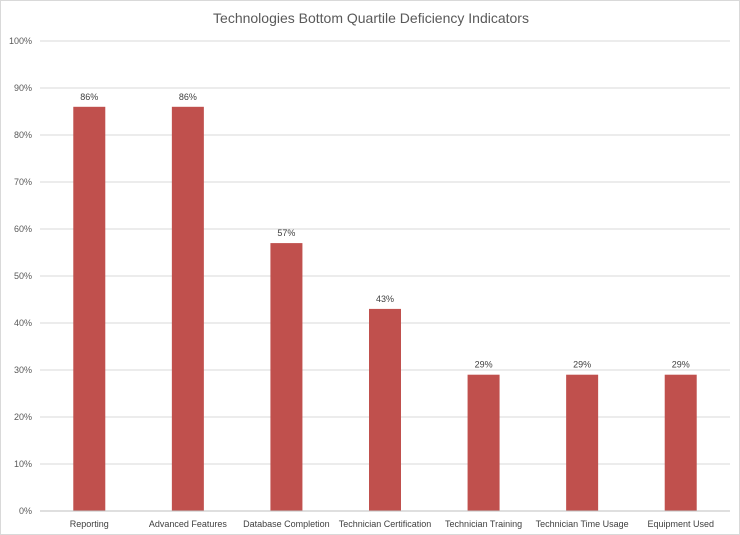 This screenshot has height=535, width=740. Describe the element at coordinates (188, 524) in the screenshot. I see `category-label: Advanced Features` at that location.